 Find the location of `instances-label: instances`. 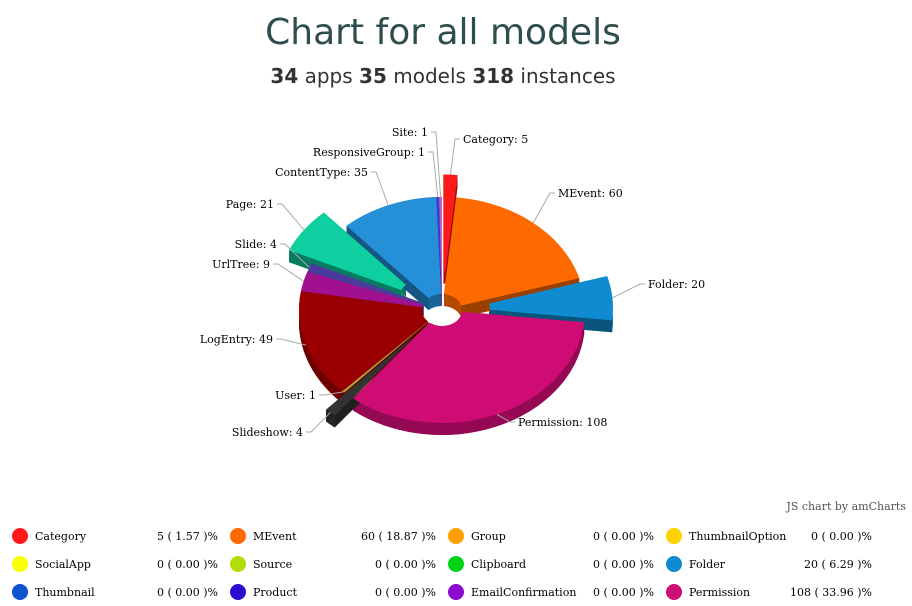

instances-label: instances is located at coordinates (568, 76).